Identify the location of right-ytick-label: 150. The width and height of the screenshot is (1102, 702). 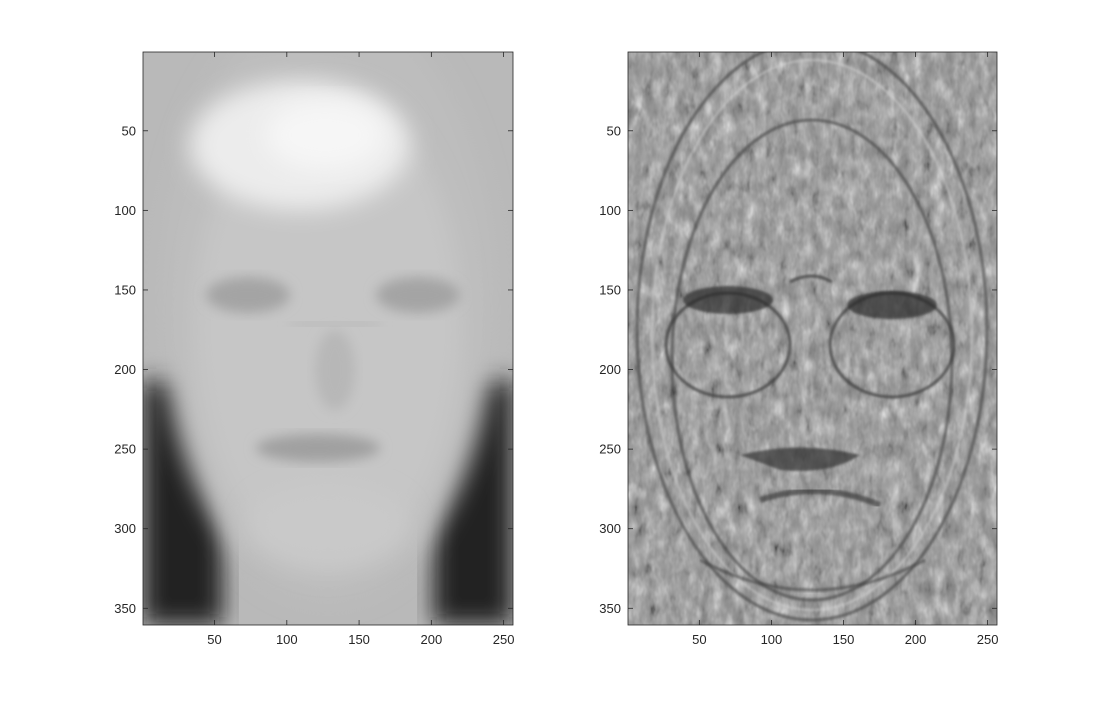
(610, 289).